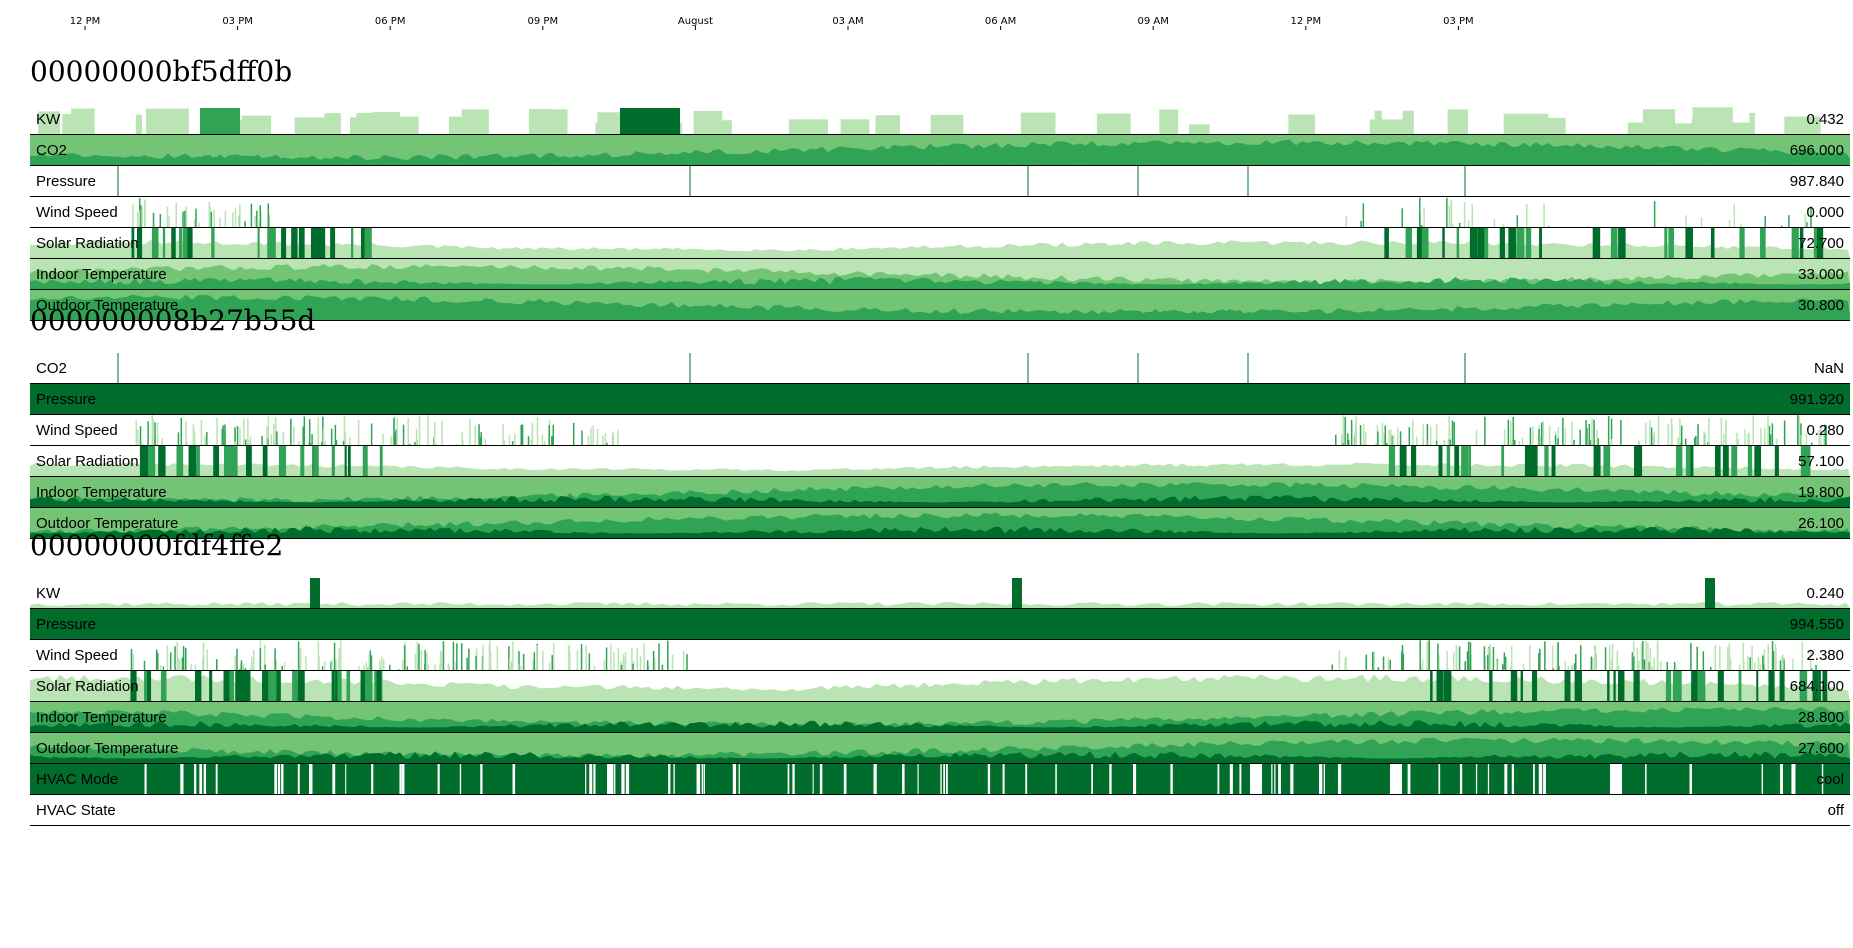  What do you see at coordinates (940, 748) in the screenshot?
I see `metric-row-outdoor-temperature: Outdoor Temperature 27.600` at bounding box center [940, 748].